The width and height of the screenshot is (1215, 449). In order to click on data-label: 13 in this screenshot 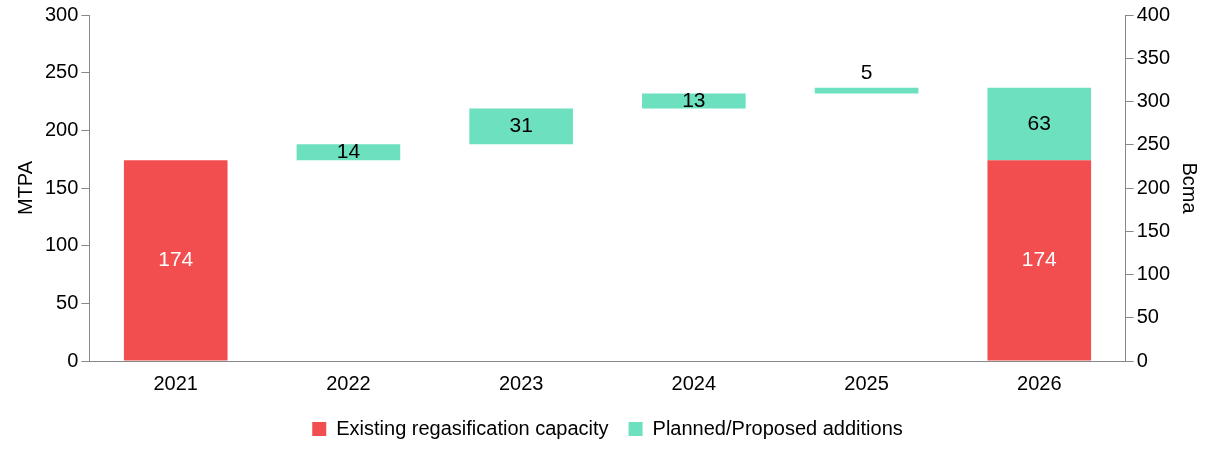, I will do `click(694, 99)`.